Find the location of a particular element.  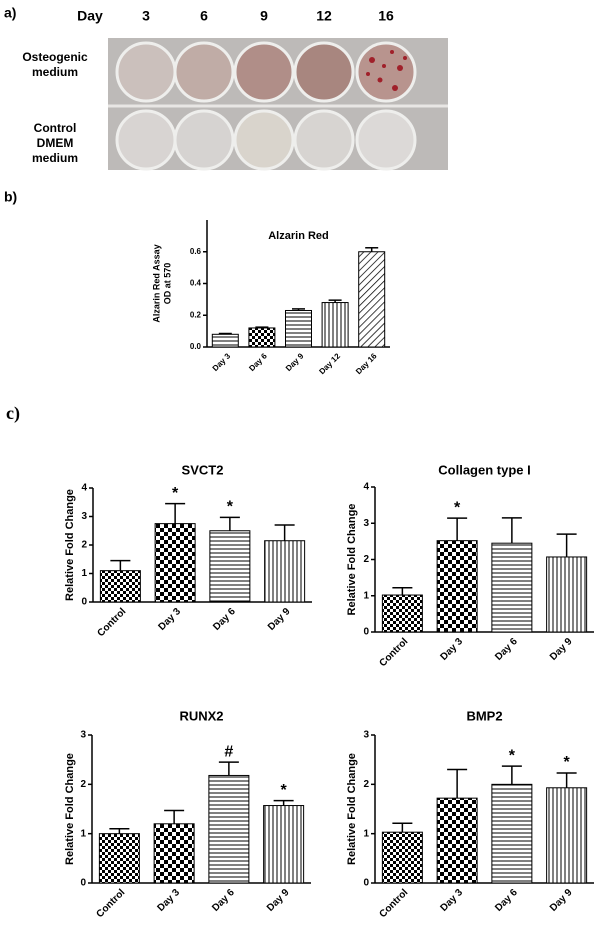

x-tick-label: Day 12 is located at coordinates (329, 363).